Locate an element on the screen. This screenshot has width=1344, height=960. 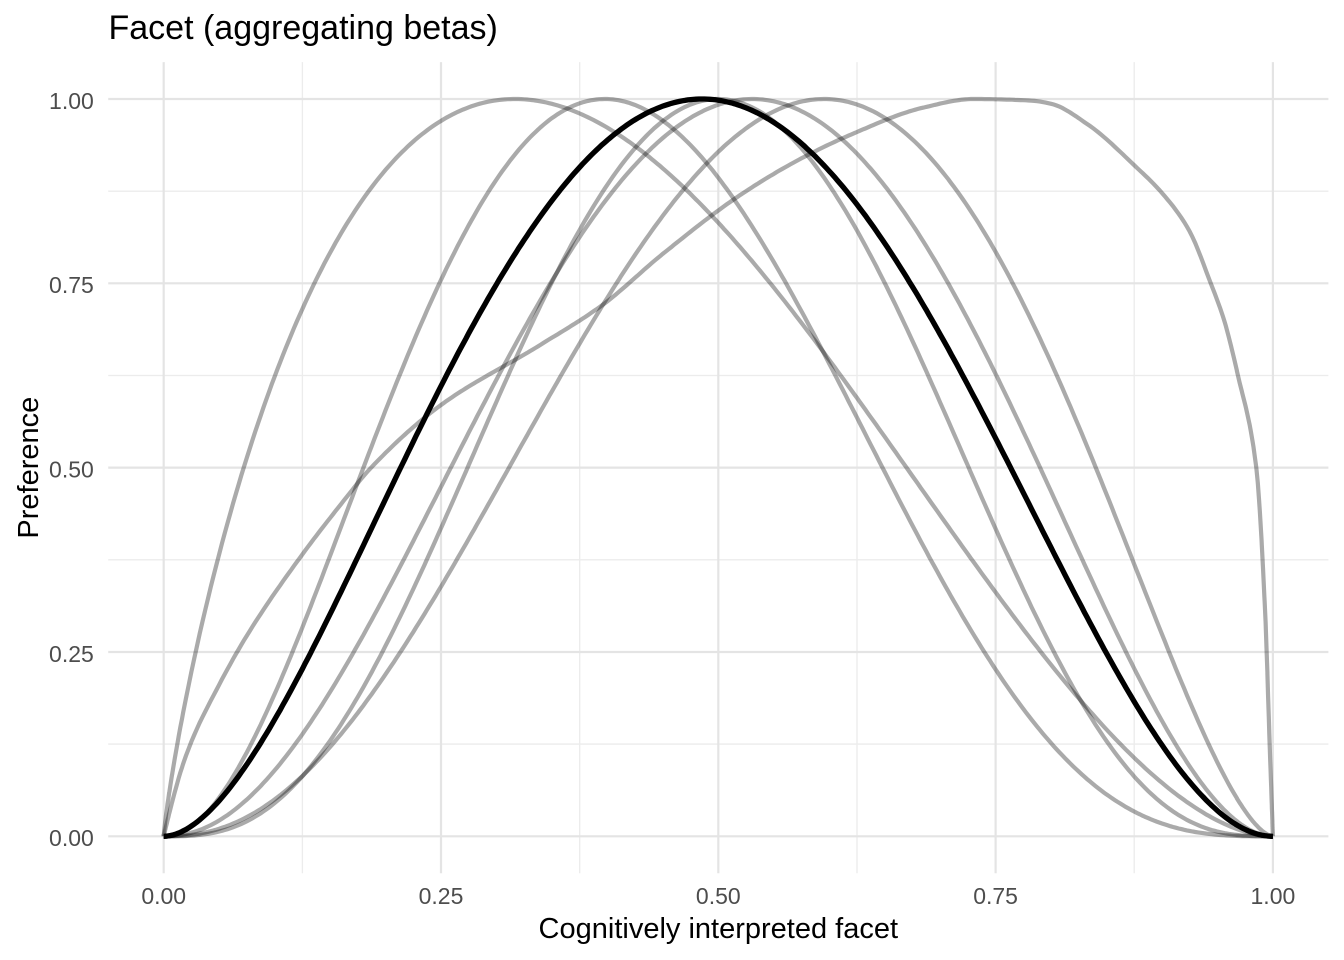
svg-text: Preference is located at coordinates (29, 468).